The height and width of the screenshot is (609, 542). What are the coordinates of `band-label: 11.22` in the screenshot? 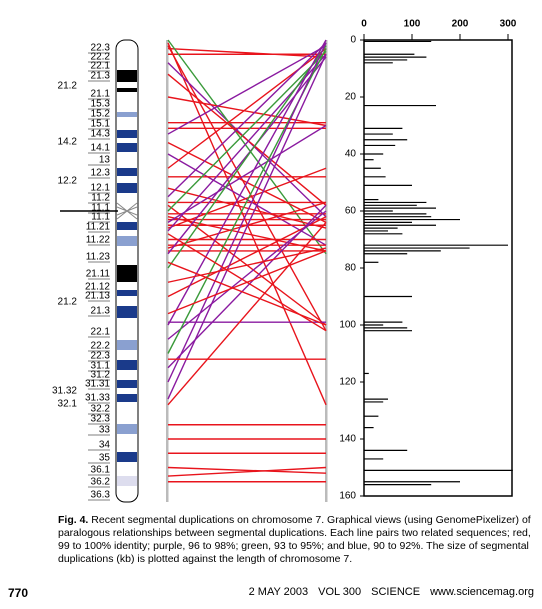 It's located at (98, 240).